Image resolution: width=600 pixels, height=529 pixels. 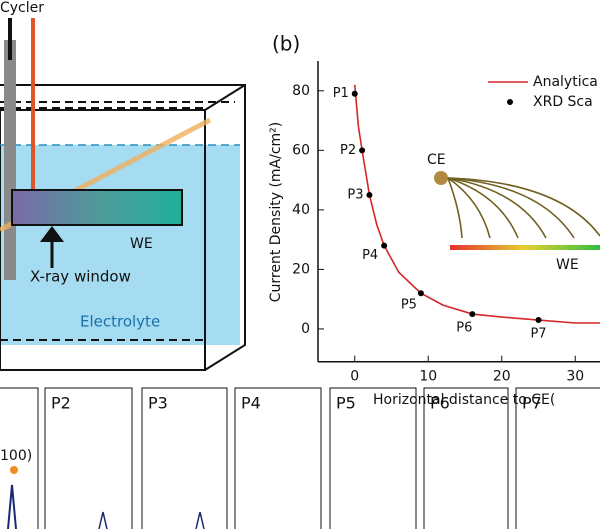 I want to click on x-tick-label: 20, so click(x=502, y=377).